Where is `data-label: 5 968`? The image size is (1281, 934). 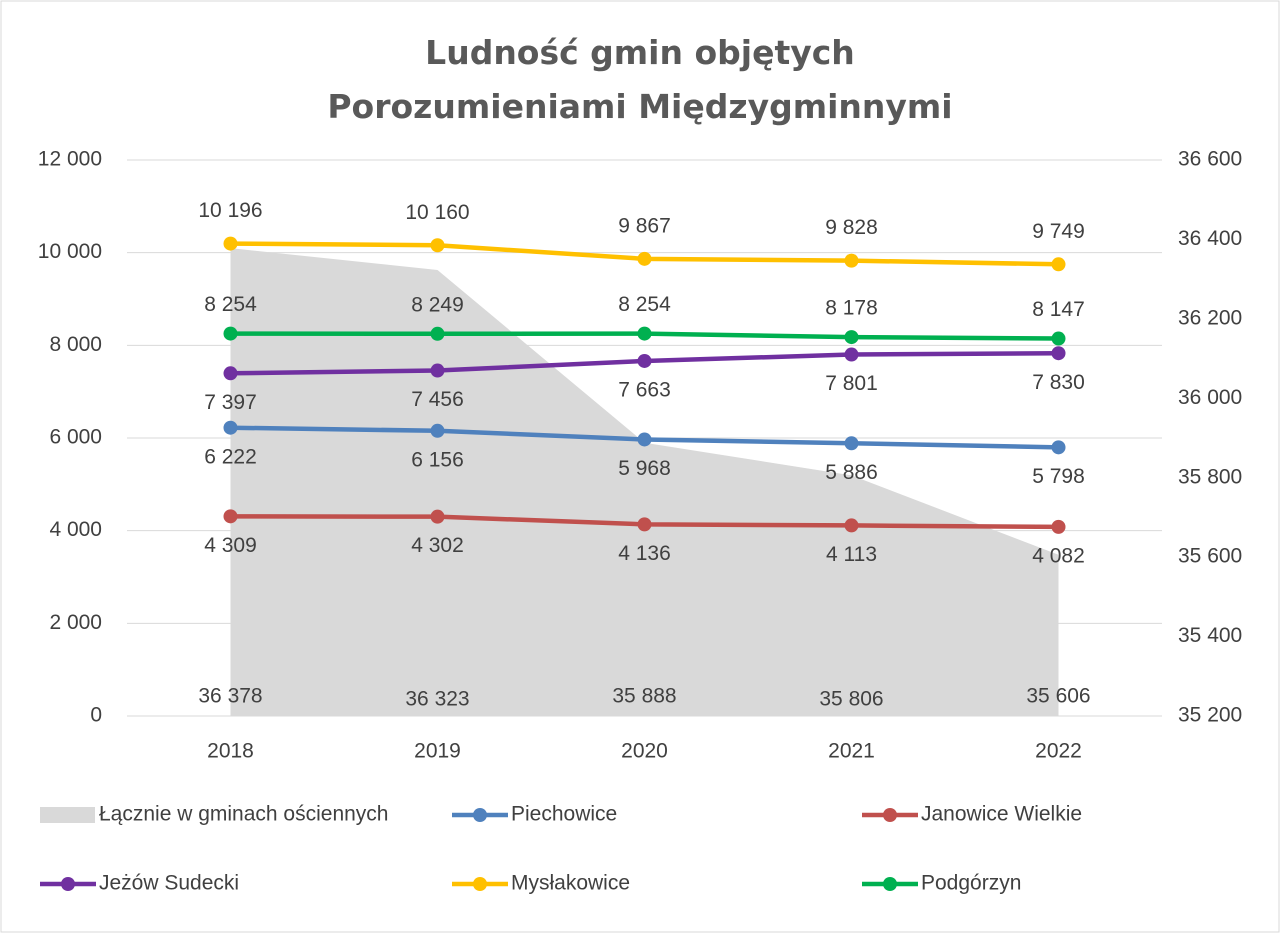 data-label: 5 968 is located at coordinates (644, 468).